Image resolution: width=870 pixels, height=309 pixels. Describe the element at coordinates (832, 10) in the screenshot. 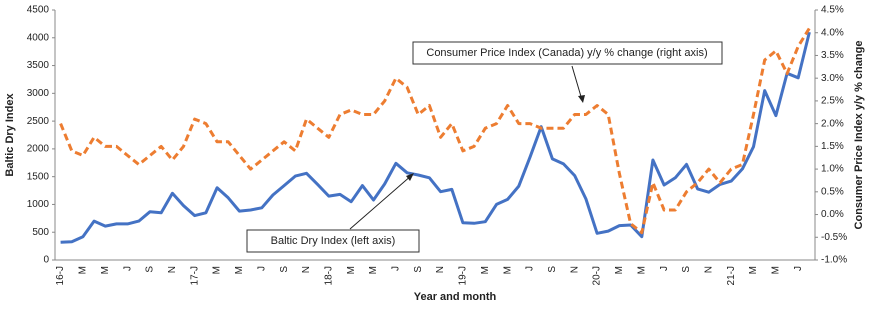

I see `y2-tick-label: 4.5%` at that location.